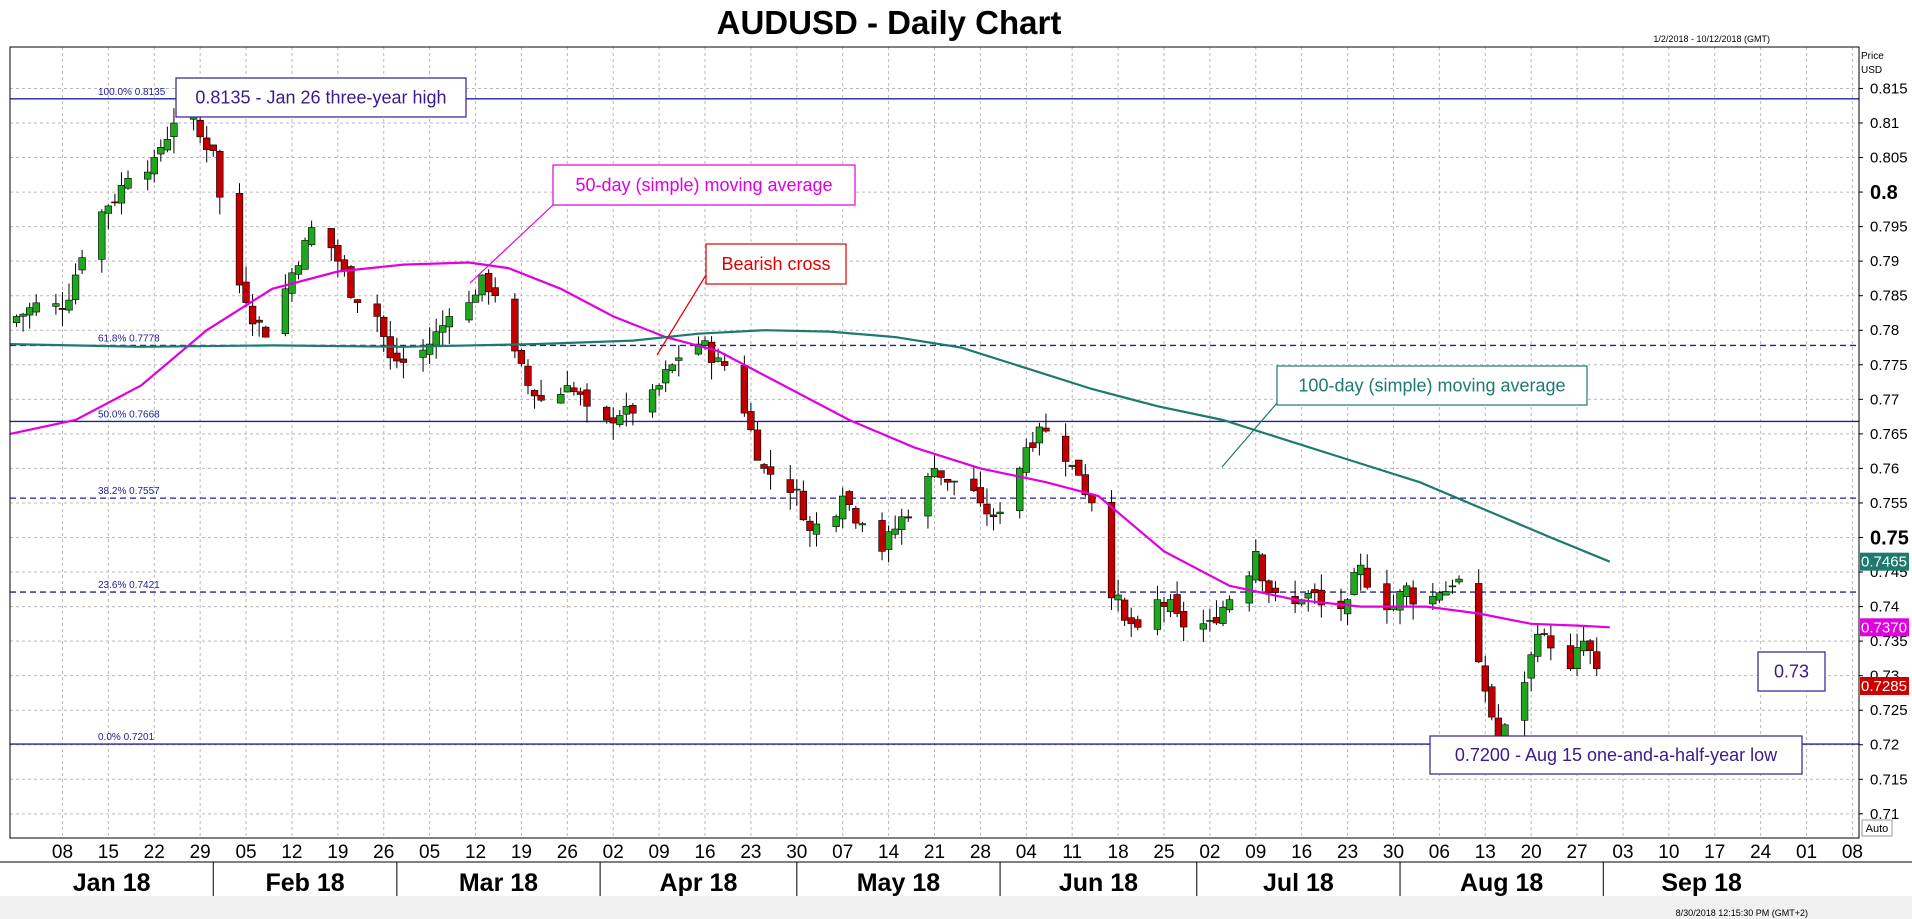 The height and width of the screenshot is (919, 1912). What do you see at coordinates (1806, 852) in the screenshot?
I see `x-tick-label: 01` at bounding box center [1806, 852].